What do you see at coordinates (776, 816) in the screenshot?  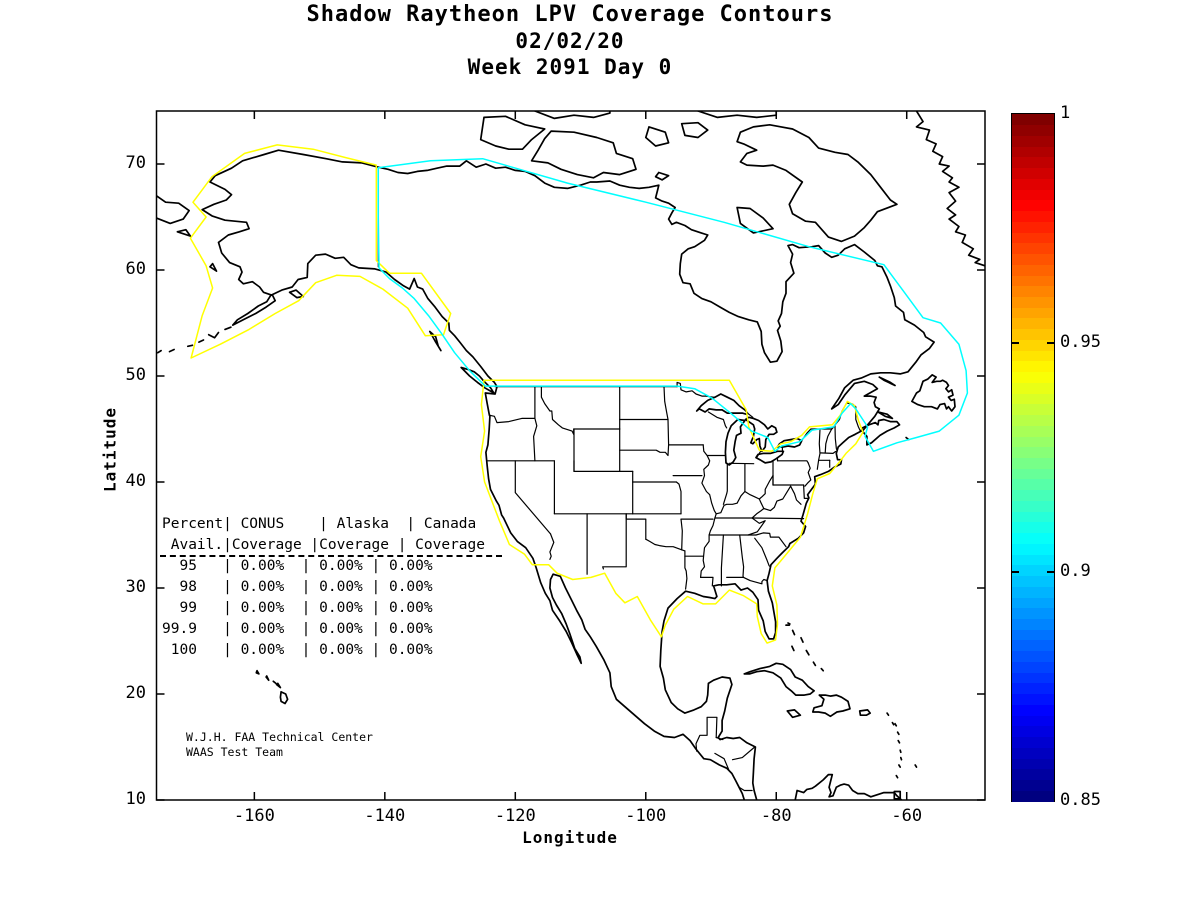 I see `x-tick-label: -80` at bounding box center [776, 816].